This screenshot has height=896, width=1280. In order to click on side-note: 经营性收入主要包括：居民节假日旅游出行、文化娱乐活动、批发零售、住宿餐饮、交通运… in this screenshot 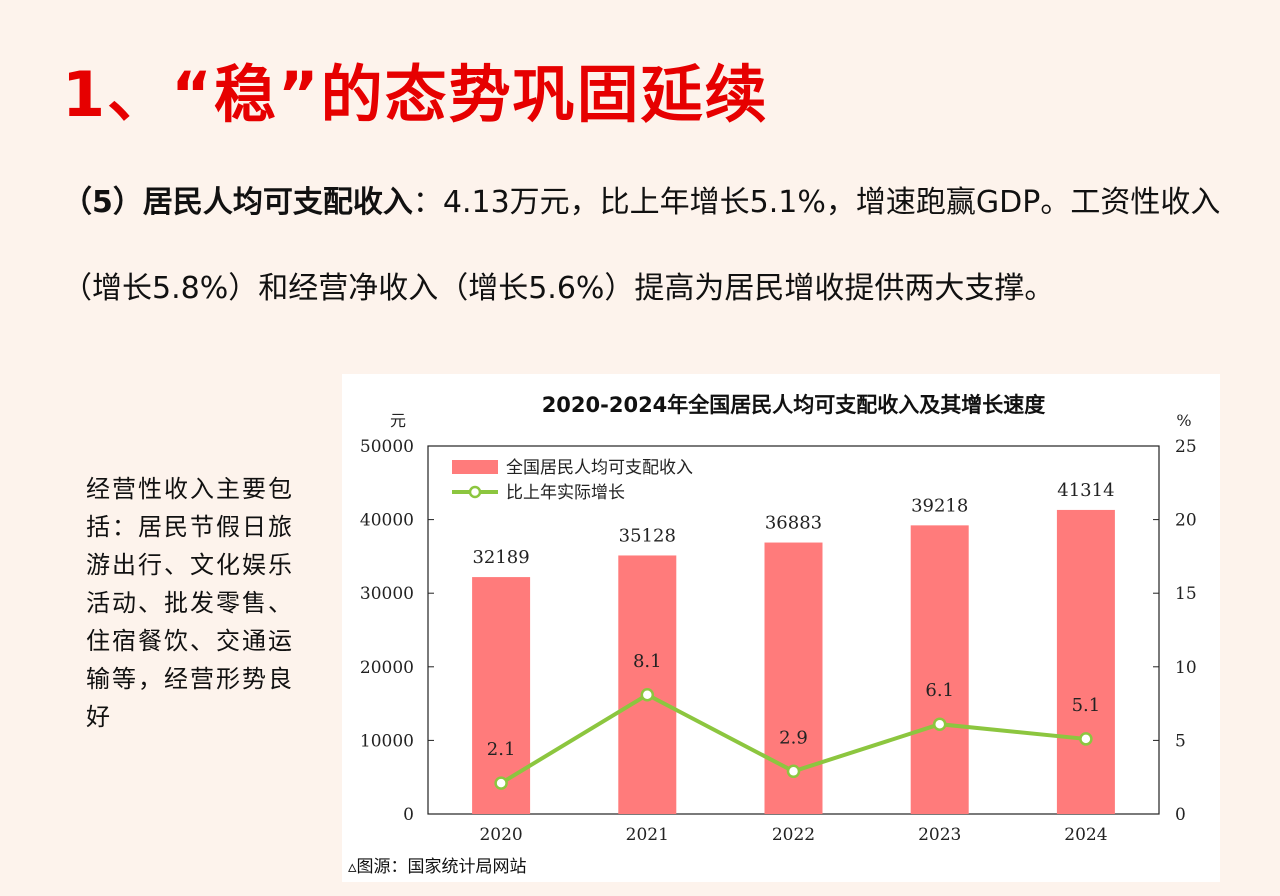, I will do `click(190, 603)`.